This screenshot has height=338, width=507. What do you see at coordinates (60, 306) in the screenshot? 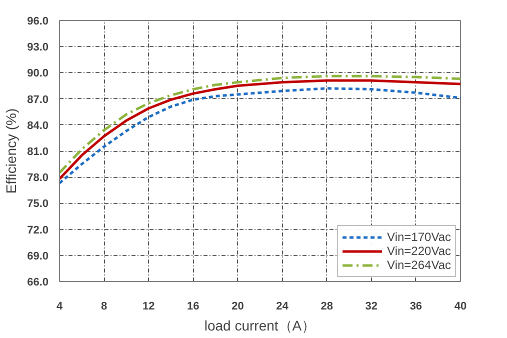
I see `x-tick-label: 4` at bounding box center [60, 306].